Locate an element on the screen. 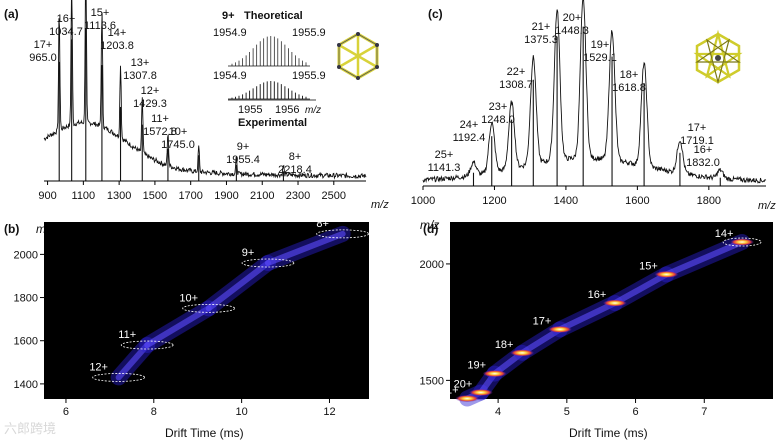 This screenshot has width=780, height=443. panel-b-x-axis-label: Drift Time (ms) is located at coordinates (204, 433).